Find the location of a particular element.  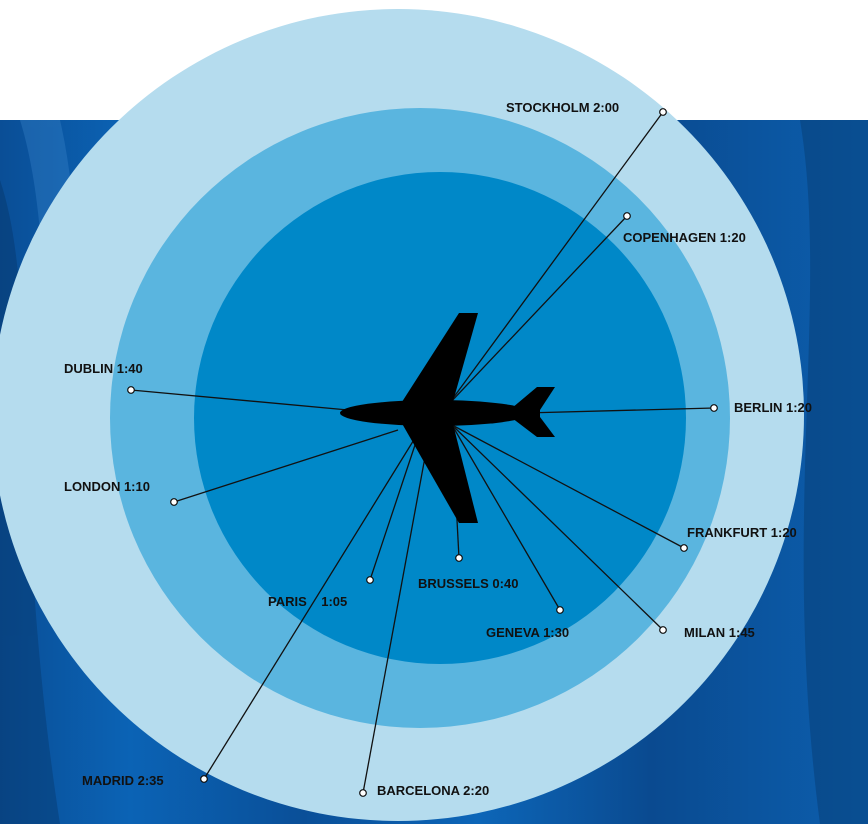

endpoint-paris is located at coordinates (370, 580).